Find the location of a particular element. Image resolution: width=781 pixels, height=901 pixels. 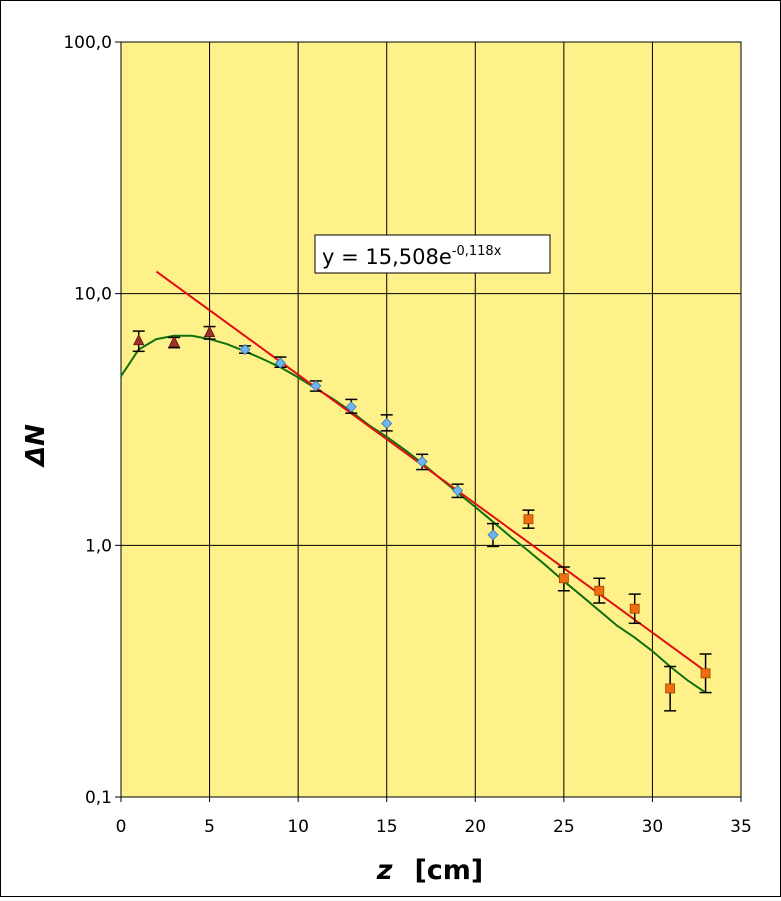

x-axis-title-var: z is located at coordinates (384, 870).